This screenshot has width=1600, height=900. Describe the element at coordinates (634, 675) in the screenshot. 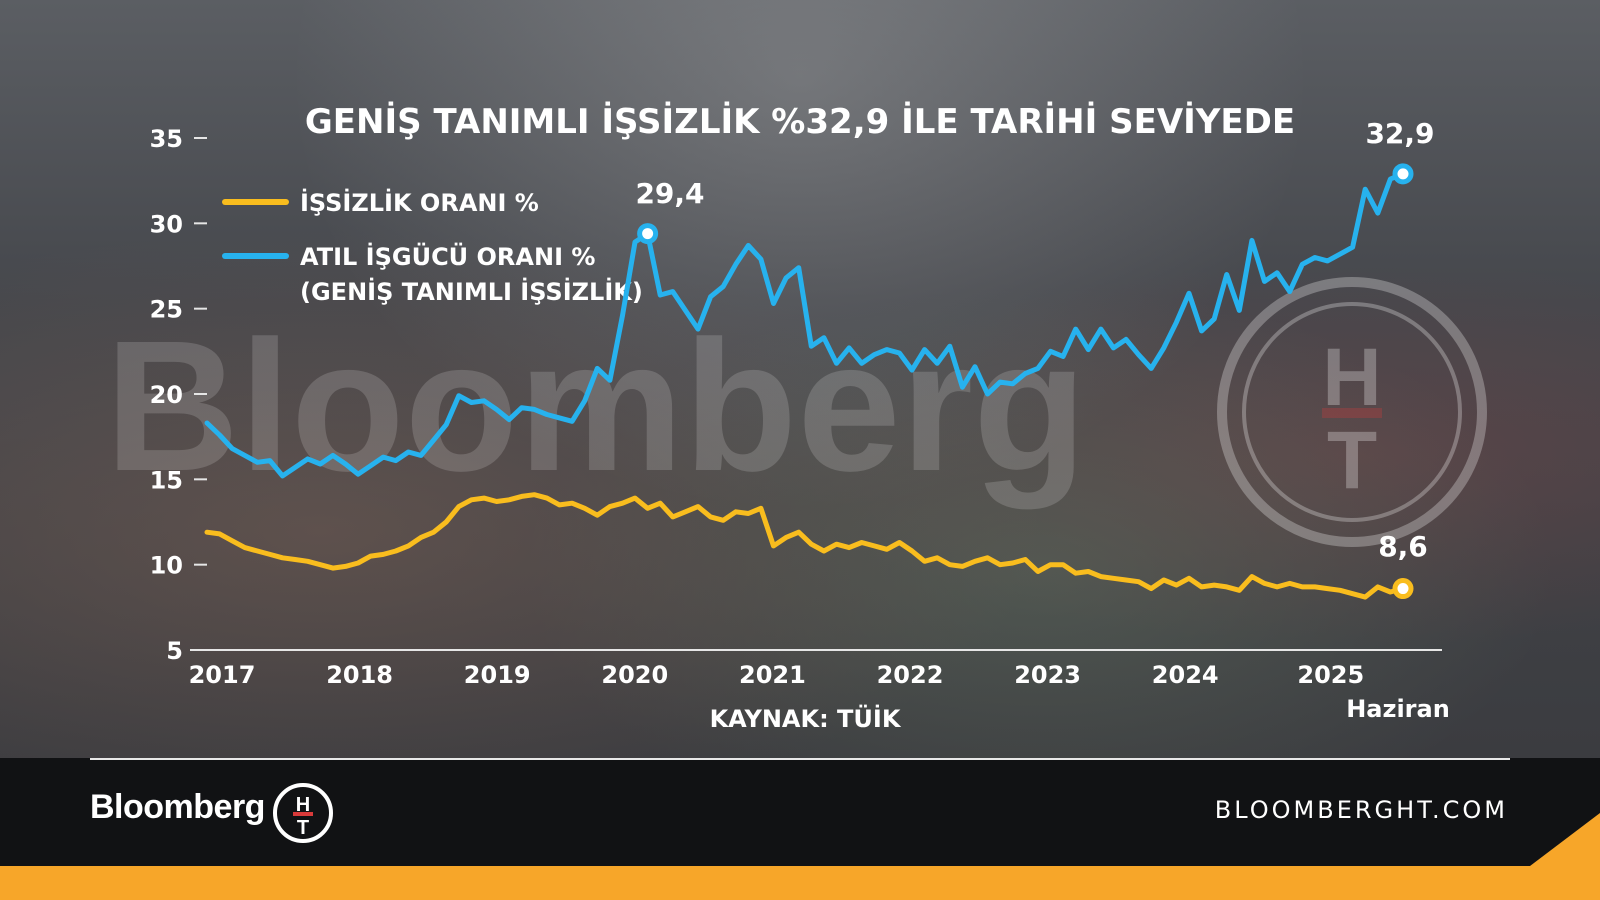

I see `x-tick-label: 2020` at that location.